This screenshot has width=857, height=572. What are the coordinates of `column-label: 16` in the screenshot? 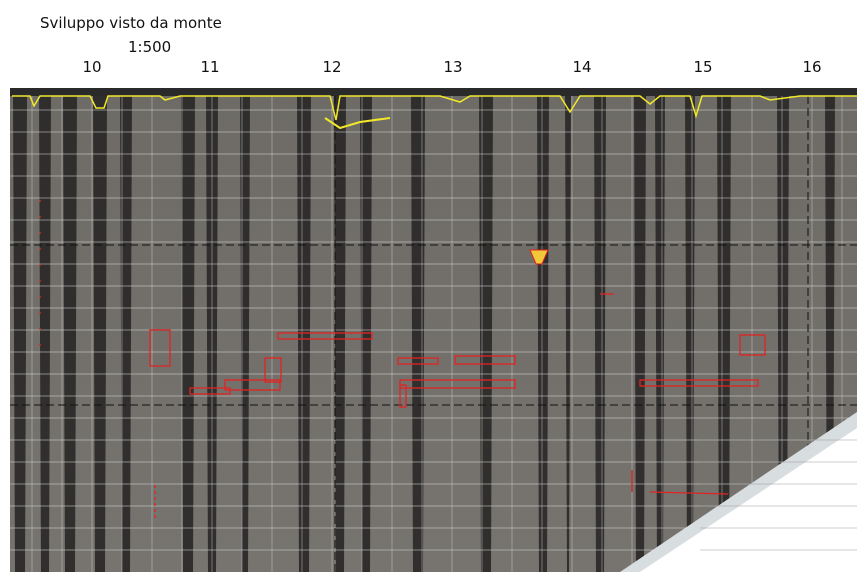 It's located at (811, 67).